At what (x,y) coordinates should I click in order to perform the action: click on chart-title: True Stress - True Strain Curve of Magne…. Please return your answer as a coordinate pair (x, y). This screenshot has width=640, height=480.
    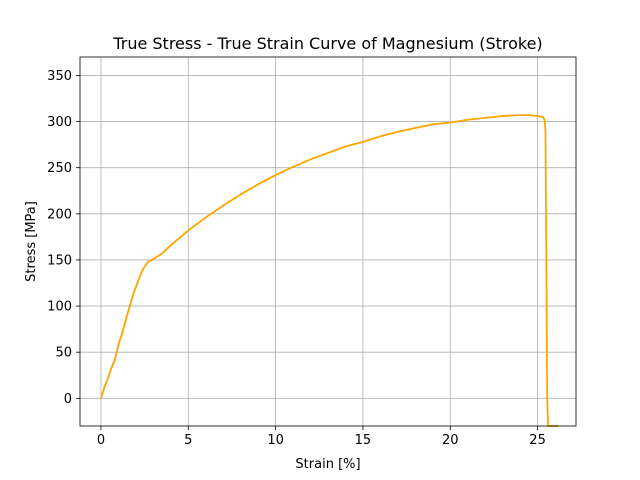
    Looking at the image, I should click on (327, 43).